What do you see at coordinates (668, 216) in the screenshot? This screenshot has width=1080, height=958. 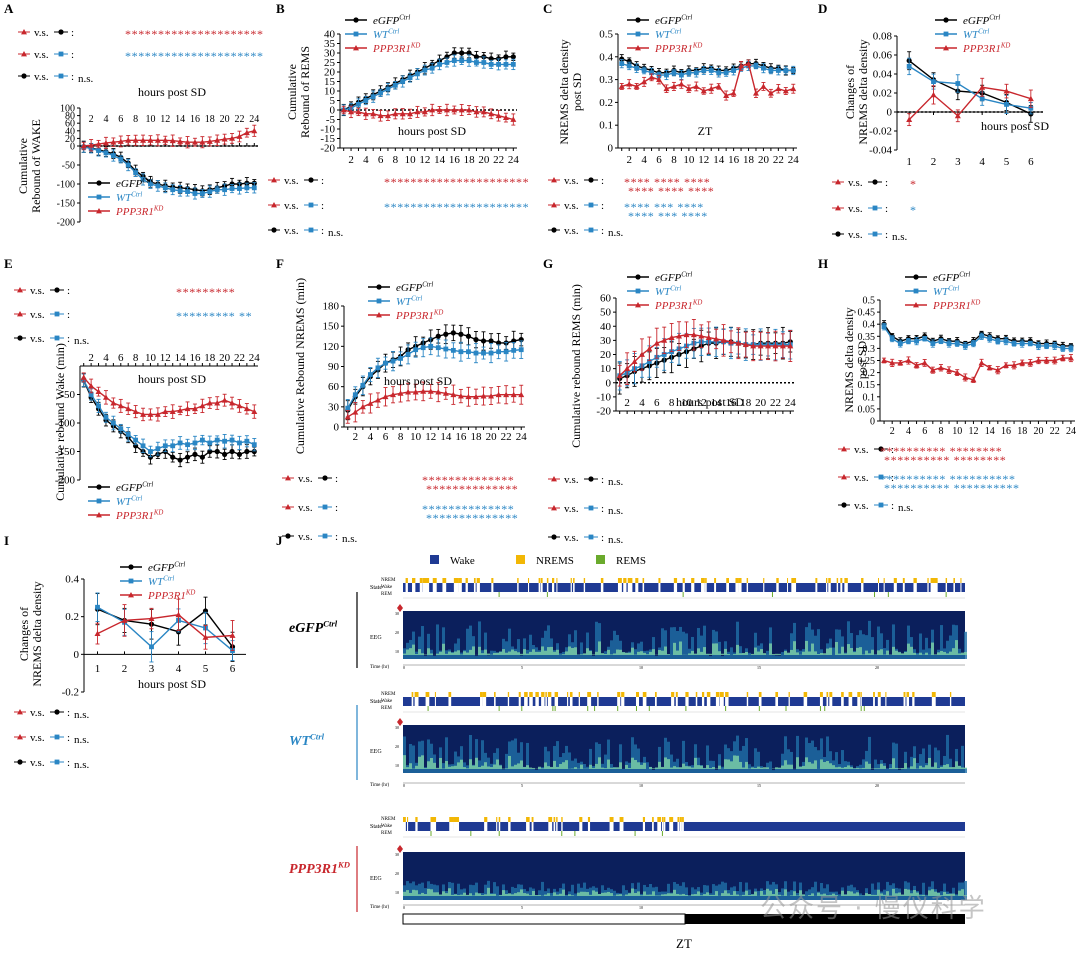 I see `stat-result: **** *** ****` at bounding box center [668, 216].